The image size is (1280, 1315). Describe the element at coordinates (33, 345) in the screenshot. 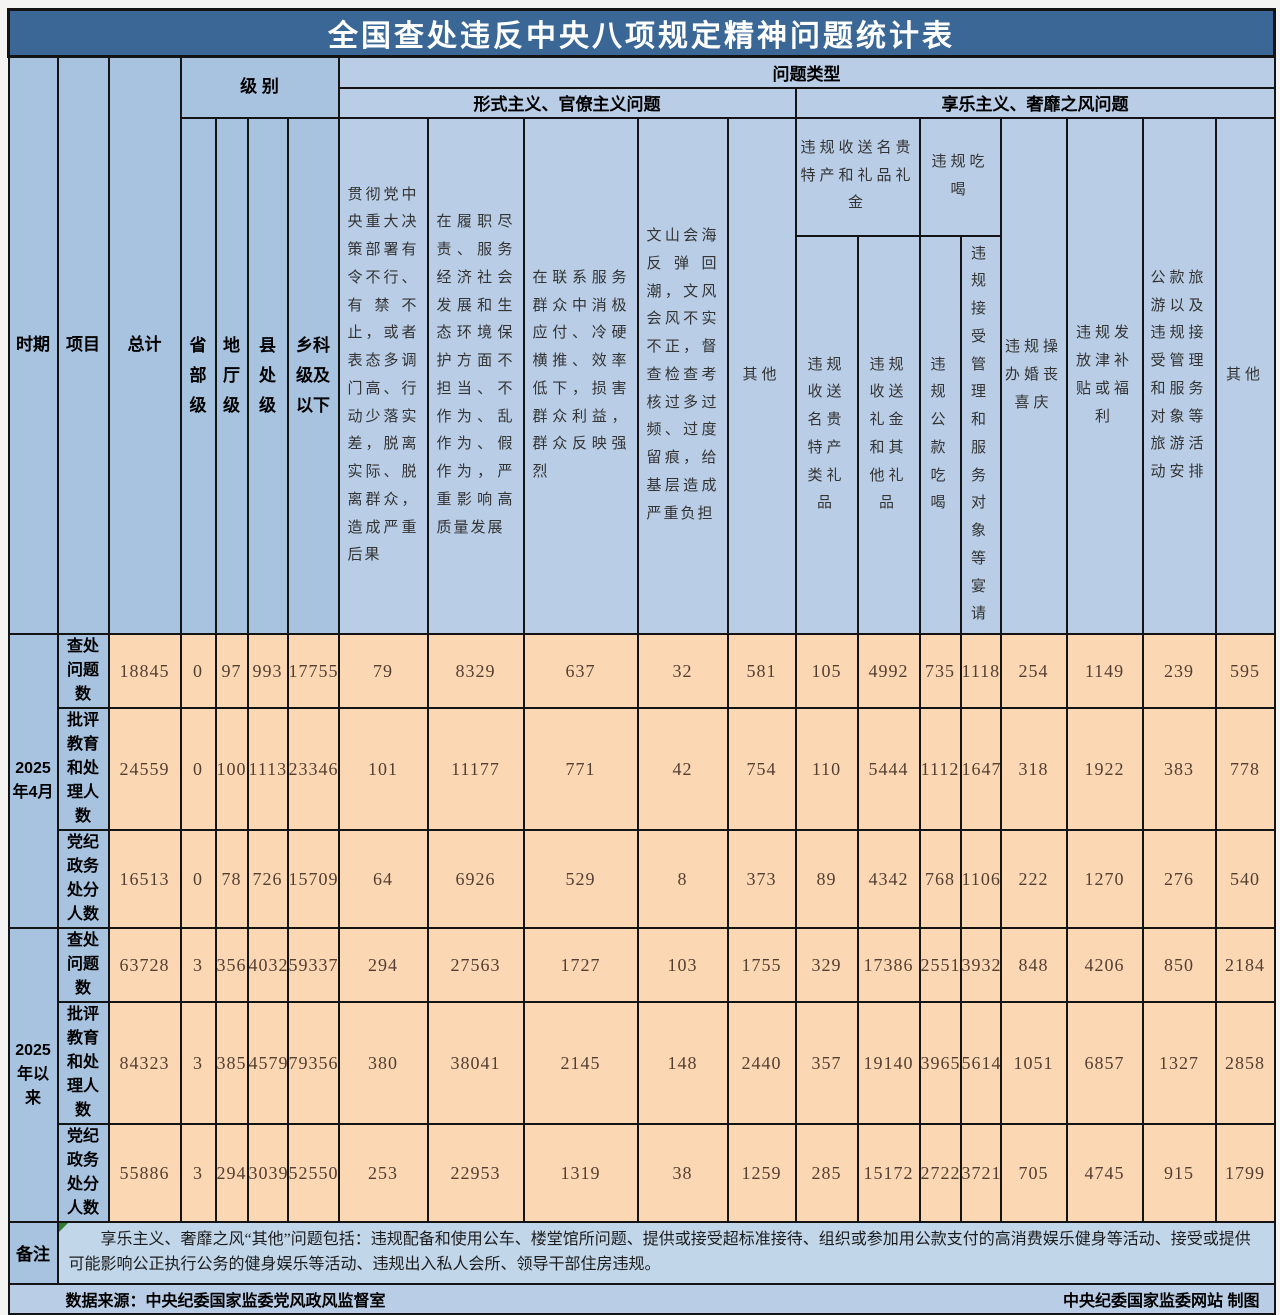

I see `col-header-period: 时期` at that location.